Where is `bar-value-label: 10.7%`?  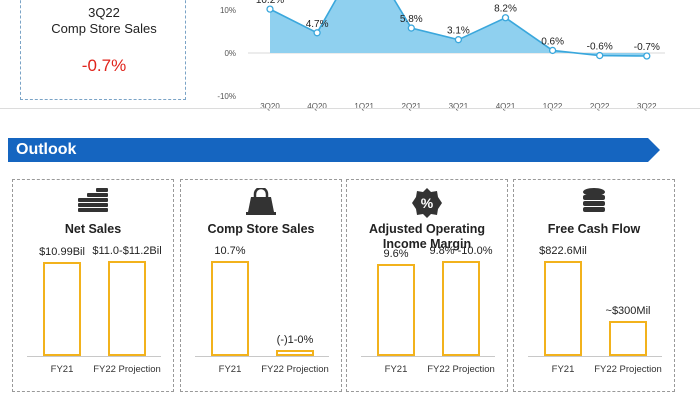 bar-value-label: 10.7% is located at coordinates (230, 251).